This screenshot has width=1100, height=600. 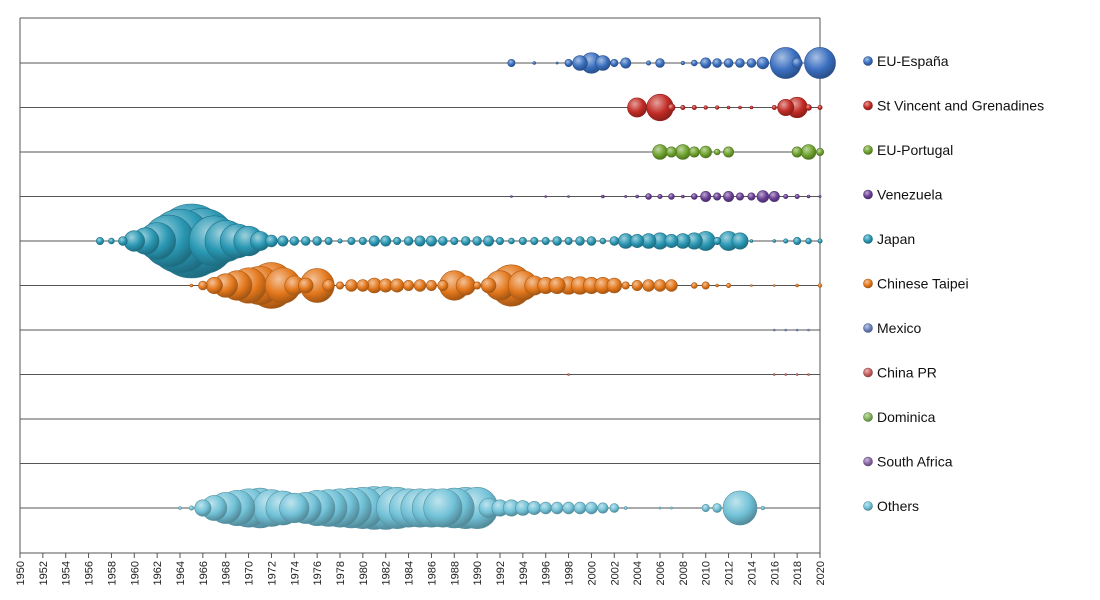 I want to click on bubble-others-1987, so click(x=443, y=508).